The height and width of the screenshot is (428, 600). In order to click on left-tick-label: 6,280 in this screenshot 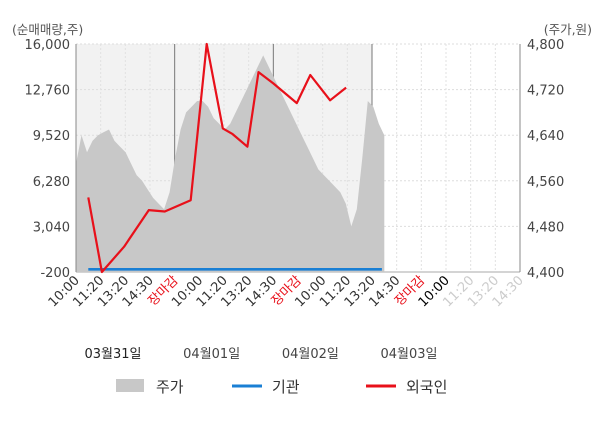, I will do `click(51, 182)`.